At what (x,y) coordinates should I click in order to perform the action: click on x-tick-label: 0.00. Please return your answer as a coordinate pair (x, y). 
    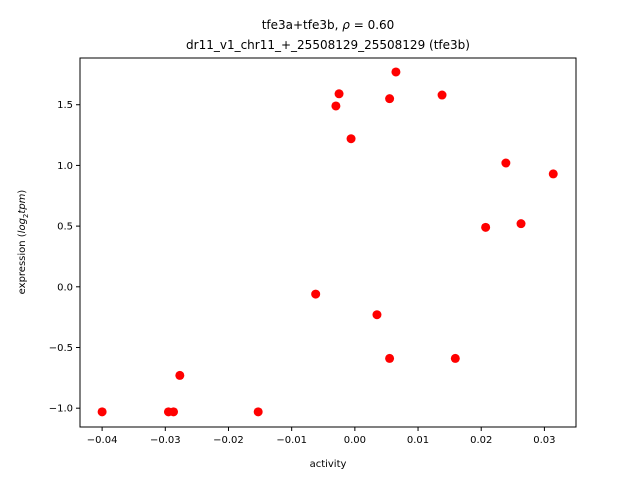
    Looking at the image, I should click on (355, 440).